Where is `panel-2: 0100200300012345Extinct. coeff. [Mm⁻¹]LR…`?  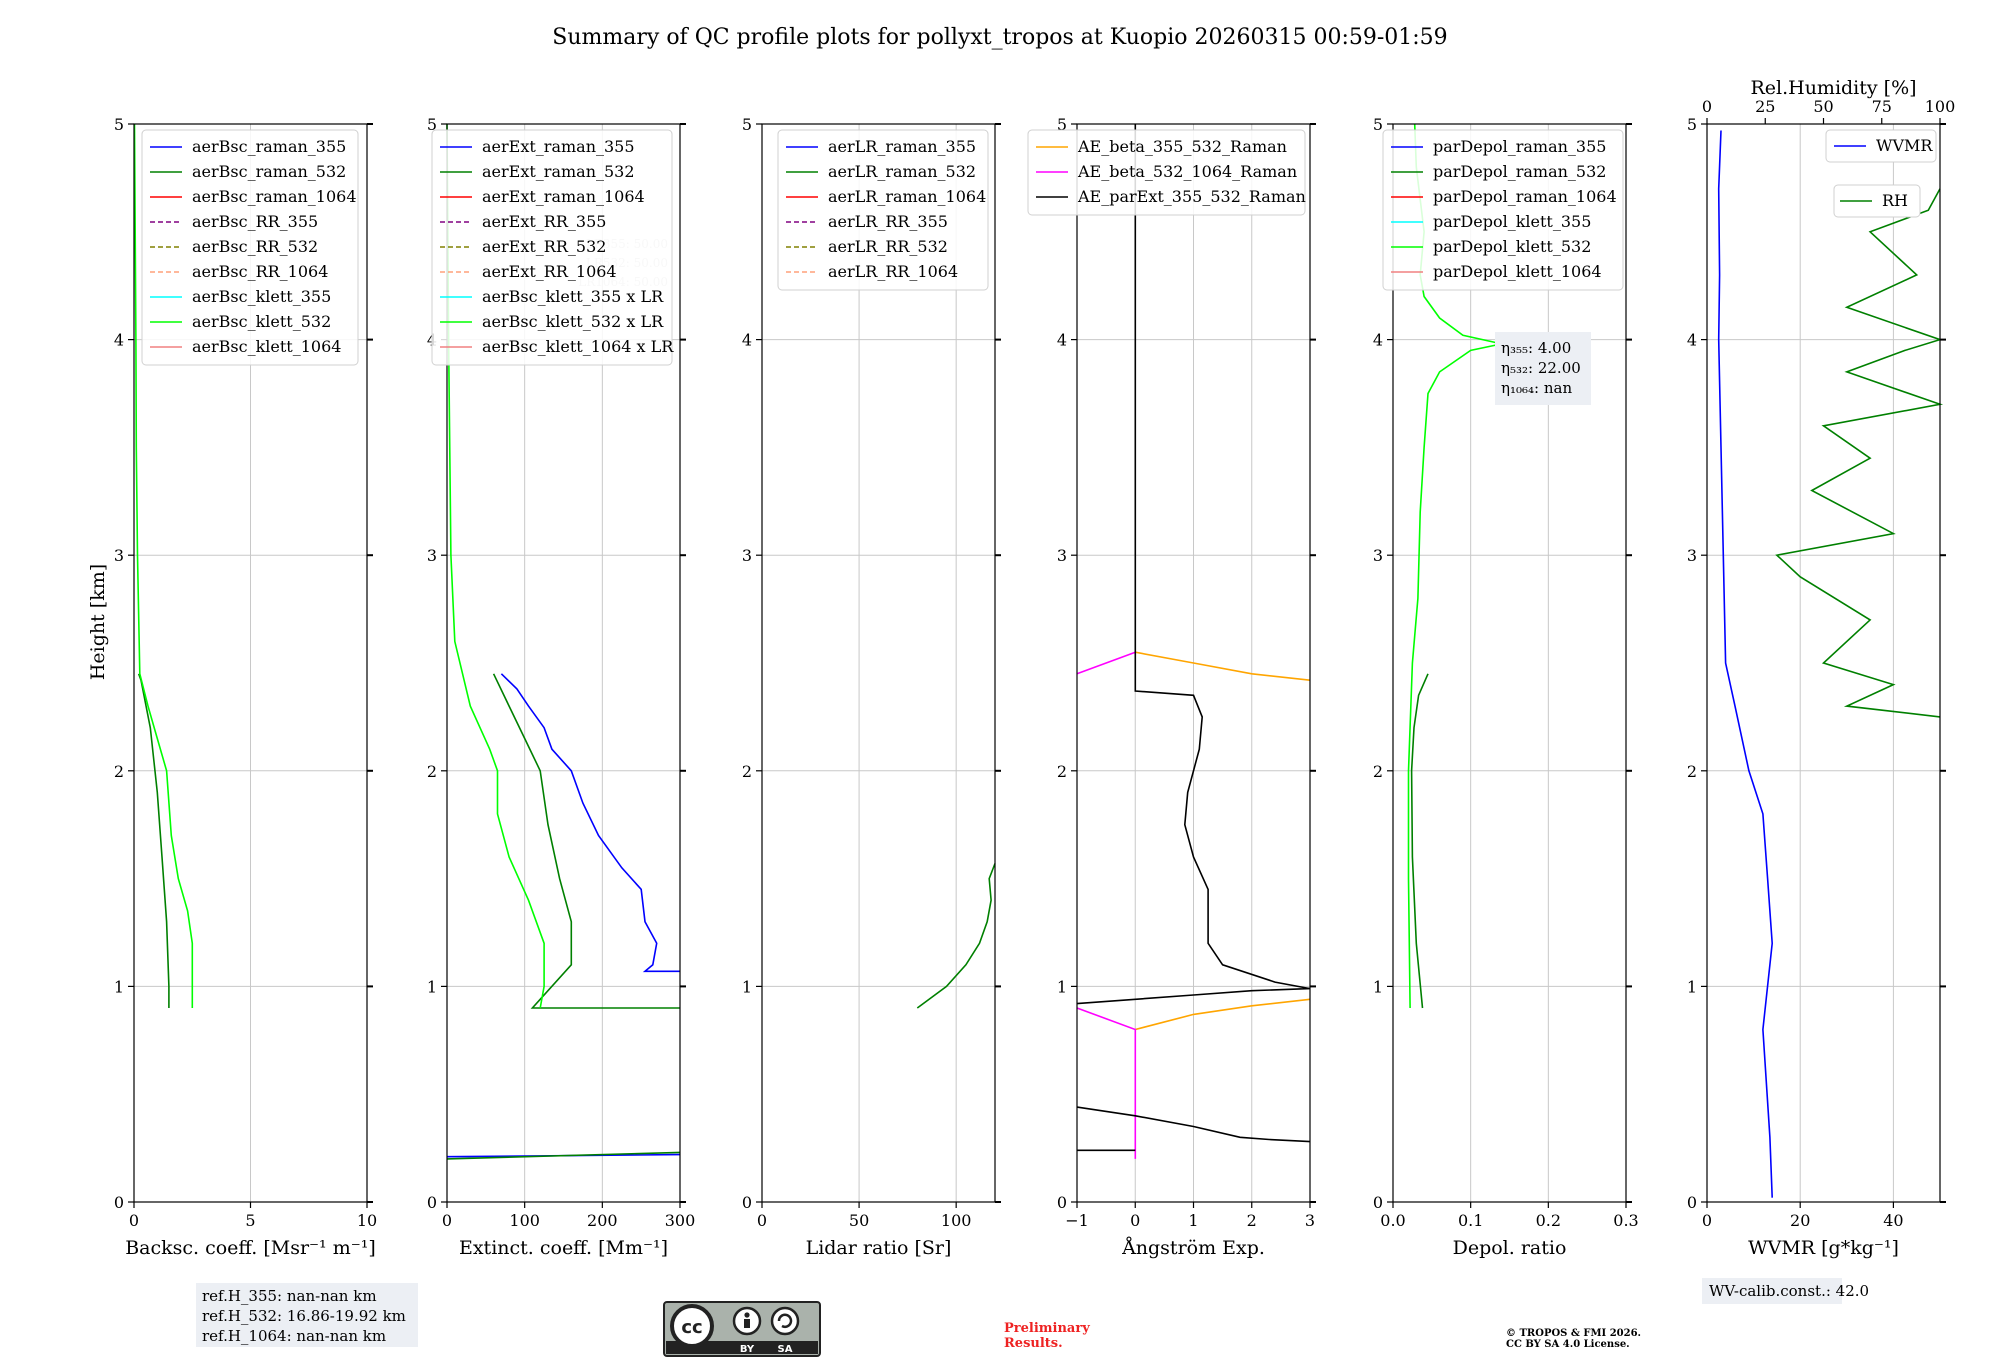 panel-2: 0100200300012345Extinct. coeff. [Mm⁻¹]LR… is located at coordinates (561, 687).